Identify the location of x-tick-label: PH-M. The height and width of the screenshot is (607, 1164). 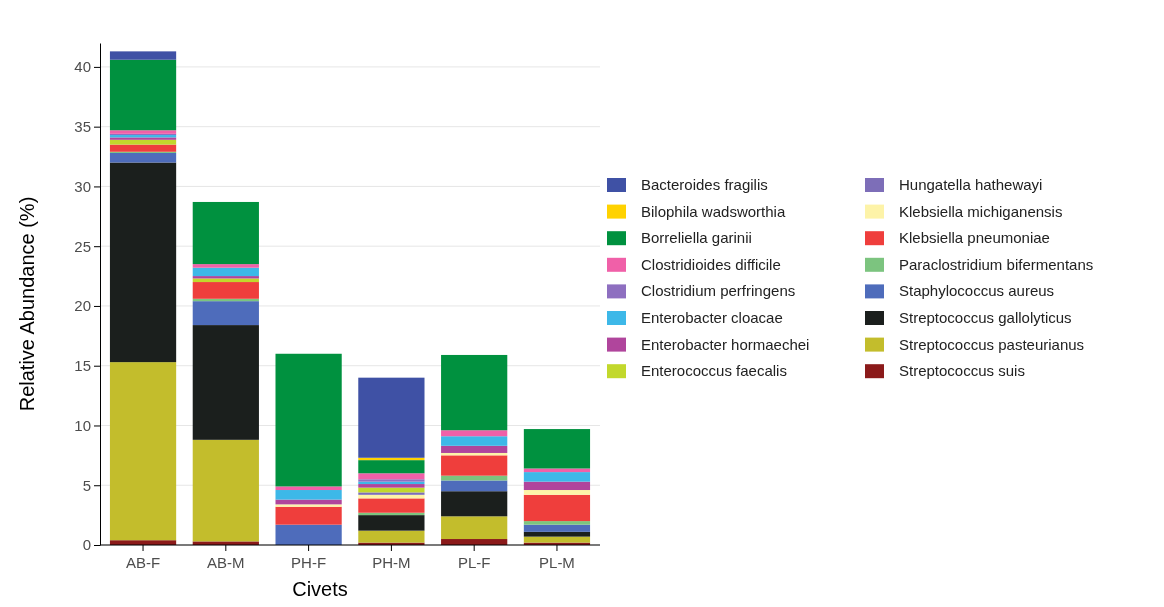
(391, 562).